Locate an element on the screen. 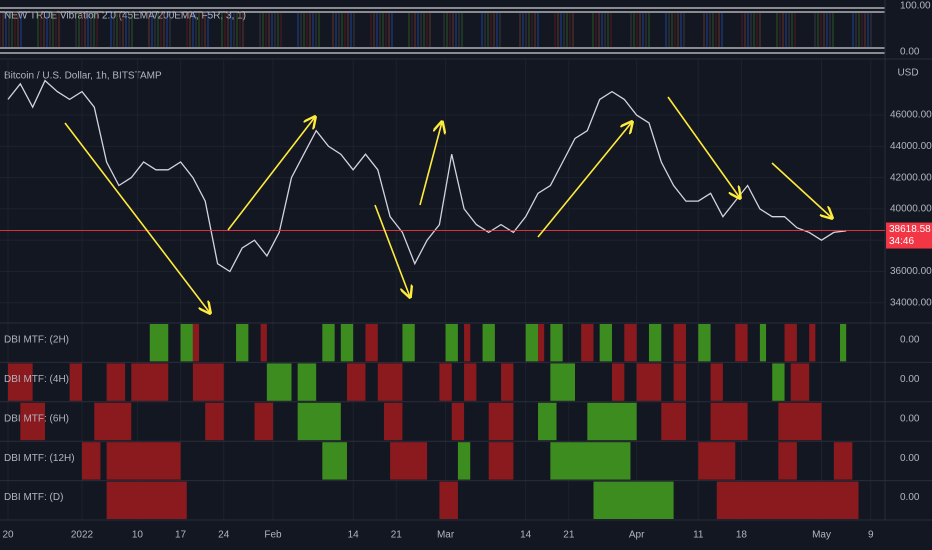 This screenshot has height=550, width=932. x-tick-label: 17 is located at coordinates (181, 535).